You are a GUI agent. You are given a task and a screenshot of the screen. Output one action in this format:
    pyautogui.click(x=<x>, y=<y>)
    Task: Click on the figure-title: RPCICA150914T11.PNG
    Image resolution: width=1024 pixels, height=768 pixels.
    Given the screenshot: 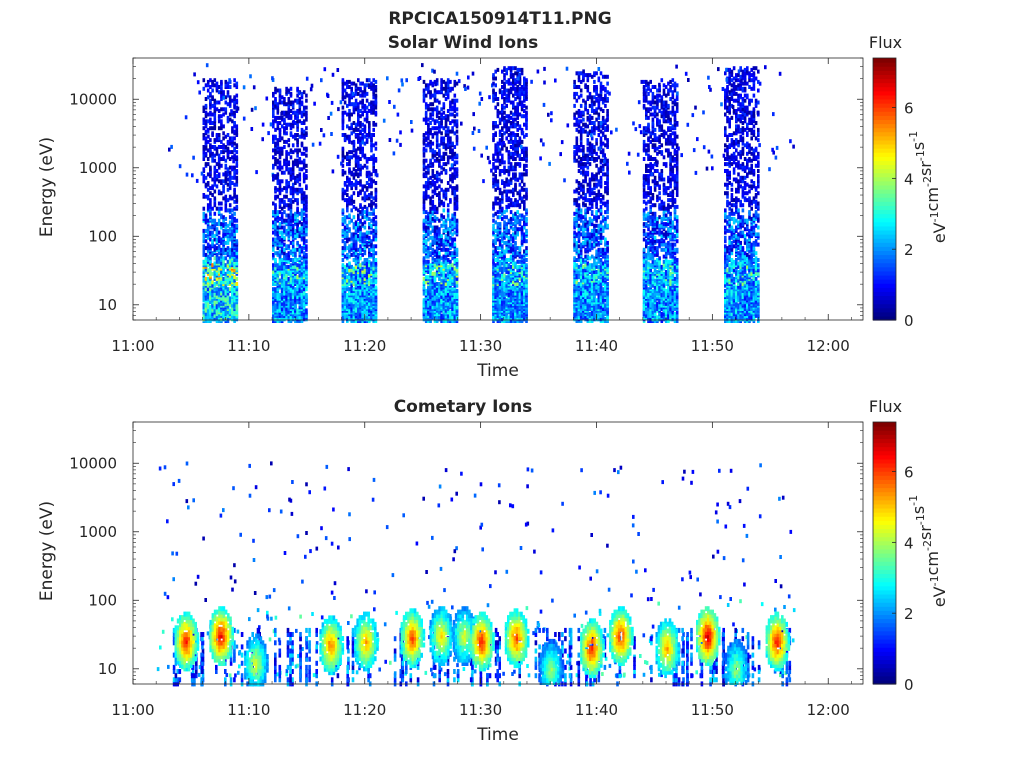 What is the action you would take?
    pyautogui.click(x=499, y=19)
    